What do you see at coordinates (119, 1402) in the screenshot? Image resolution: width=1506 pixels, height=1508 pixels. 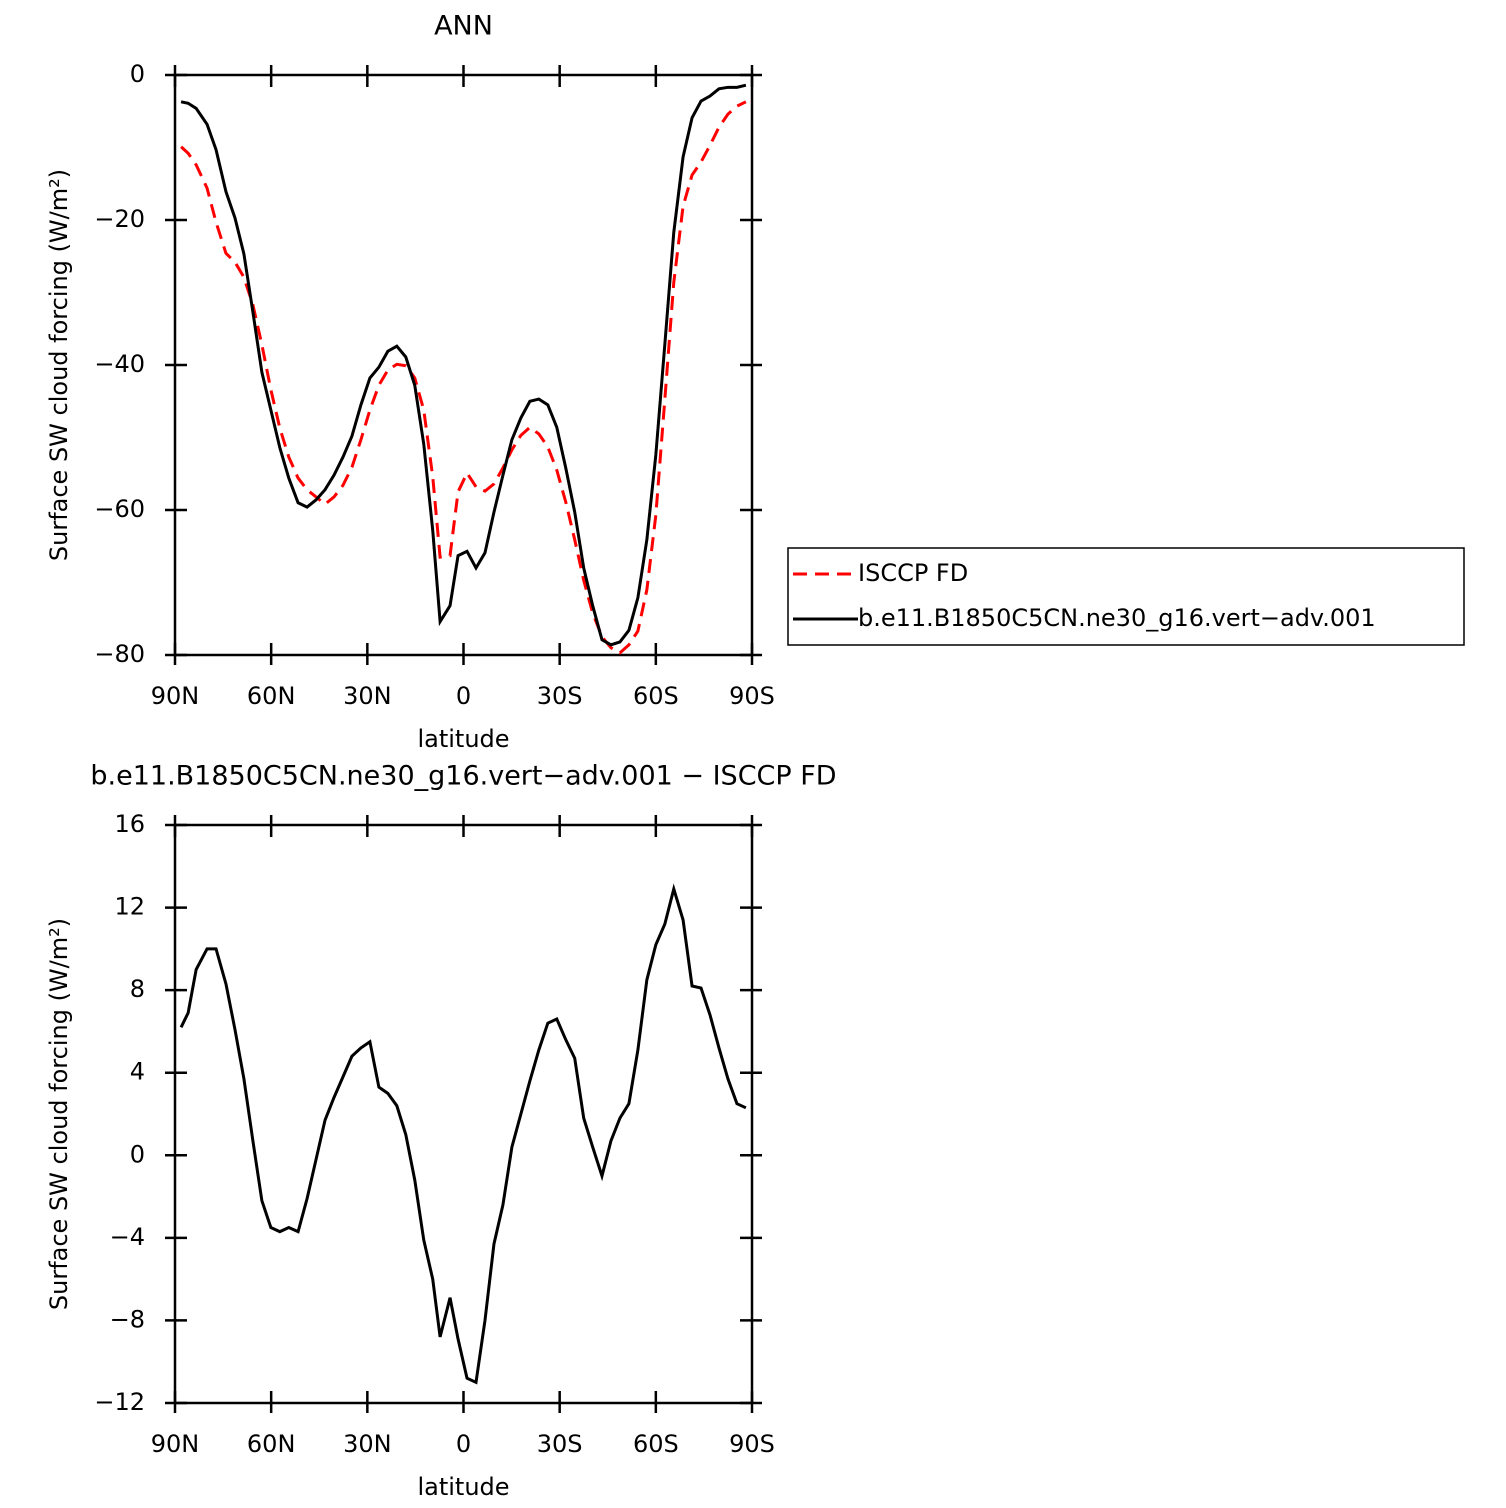 I see `y-tick-label: −12` at bounding box center [119, 1402].